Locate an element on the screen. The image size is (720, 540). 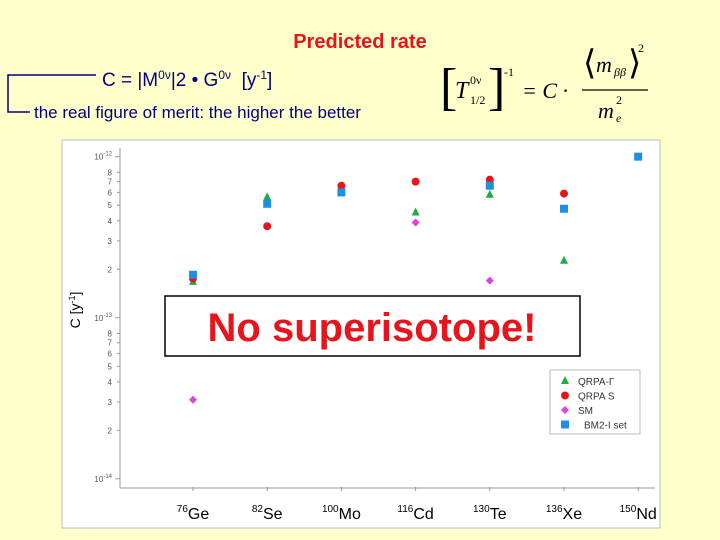
y-tick-label: 10-14 is located at coordinates (103, 479).